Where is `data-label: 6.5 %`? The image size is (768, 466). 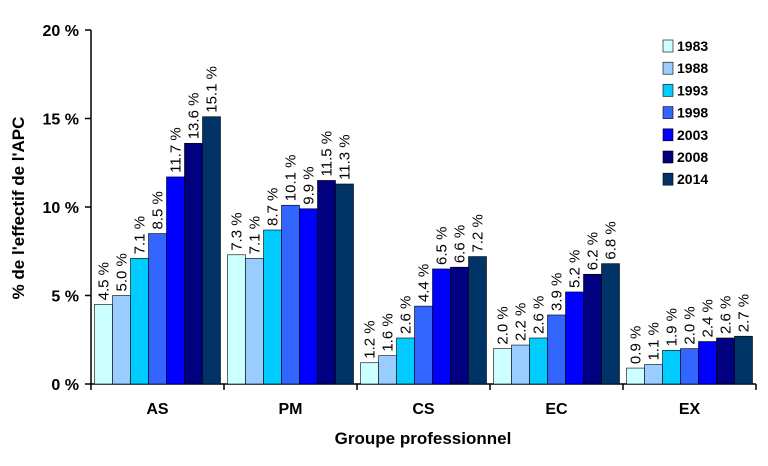
data-label: 6.5 % is located at coordinates (442, 246).